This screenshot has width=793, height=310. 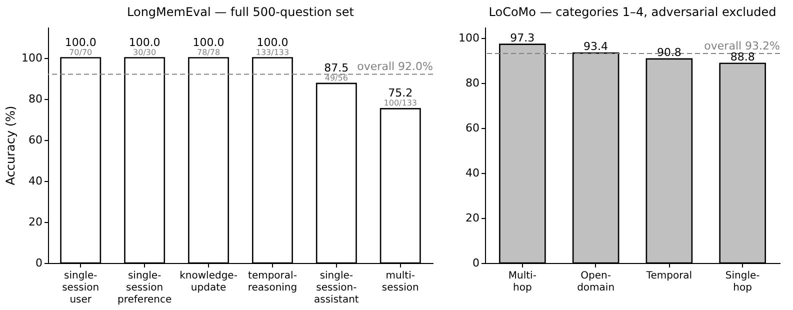 What do you see at coordinates (522, 37) in the screenshot?
I see `data-label: 97.3` at bounding box center [522, 37].